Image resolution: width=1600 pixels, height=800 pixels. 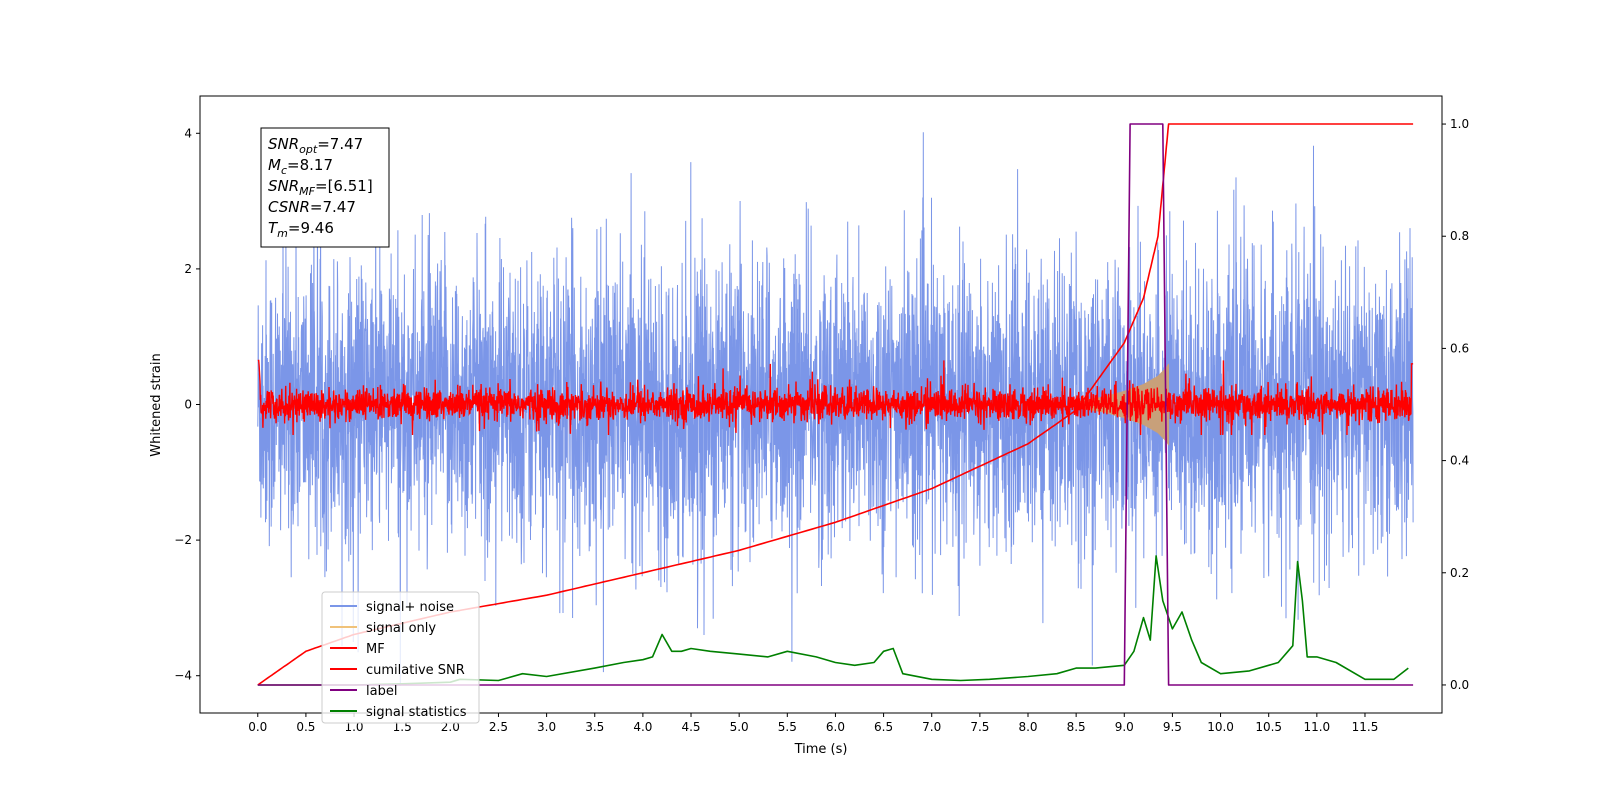 What do you see at coordinates (1459, 573) in the screenshot?
I see `y-right-tick-label: 0.2` at bounding box center [1459, 573].